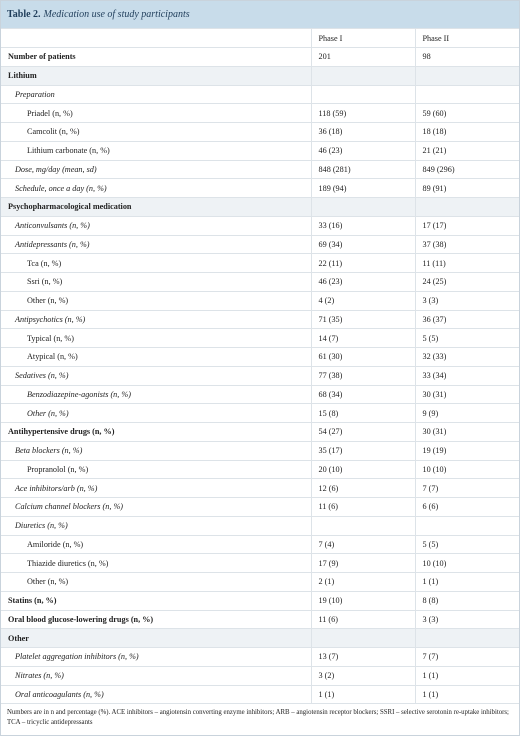 The width and height of the screenshot is (520, 736). I want to click on row-label: Sedatives (n, %), so click(156, 375).